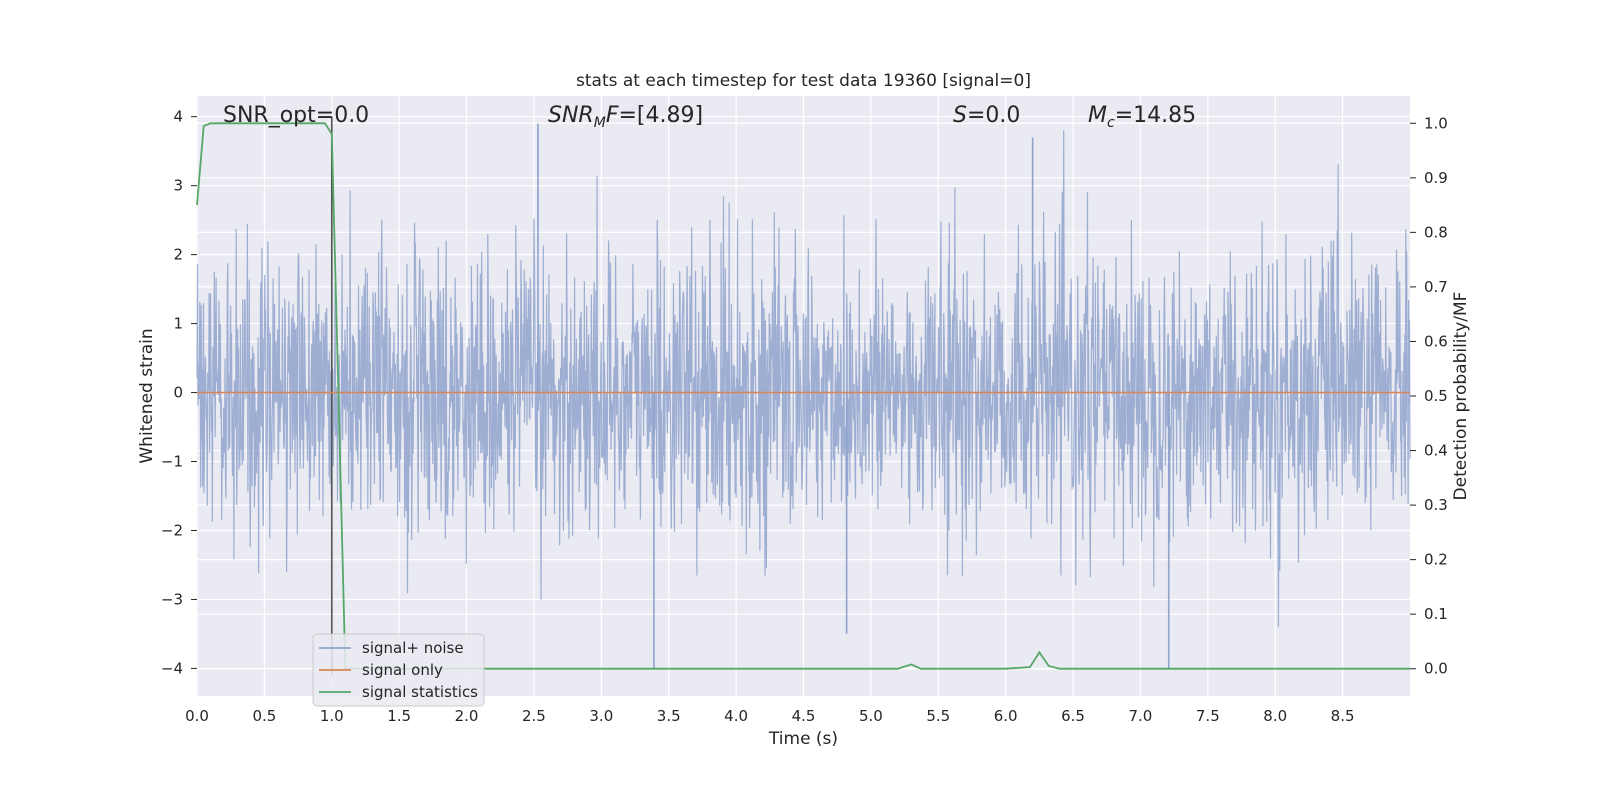 The width and height of the screenshot is (1600, 800). I want to click on x-tick-label: 0.0, so click(197, 716).